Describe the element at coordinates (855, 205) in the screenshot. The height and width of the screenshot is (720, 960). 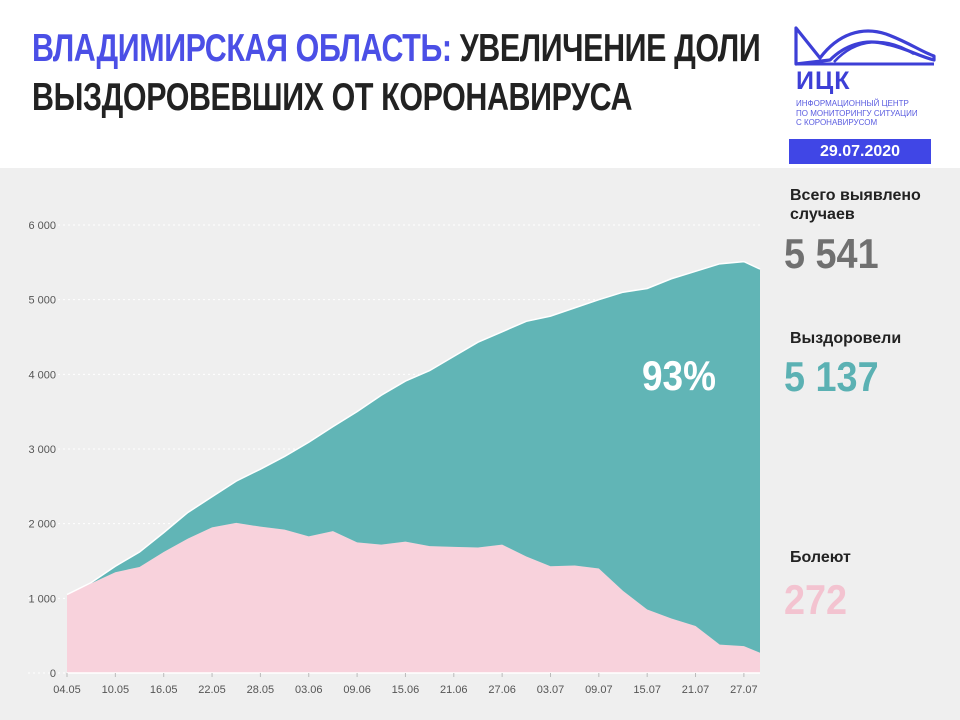
I see `total-cases-label: Всего выявлено случаев` at that location.